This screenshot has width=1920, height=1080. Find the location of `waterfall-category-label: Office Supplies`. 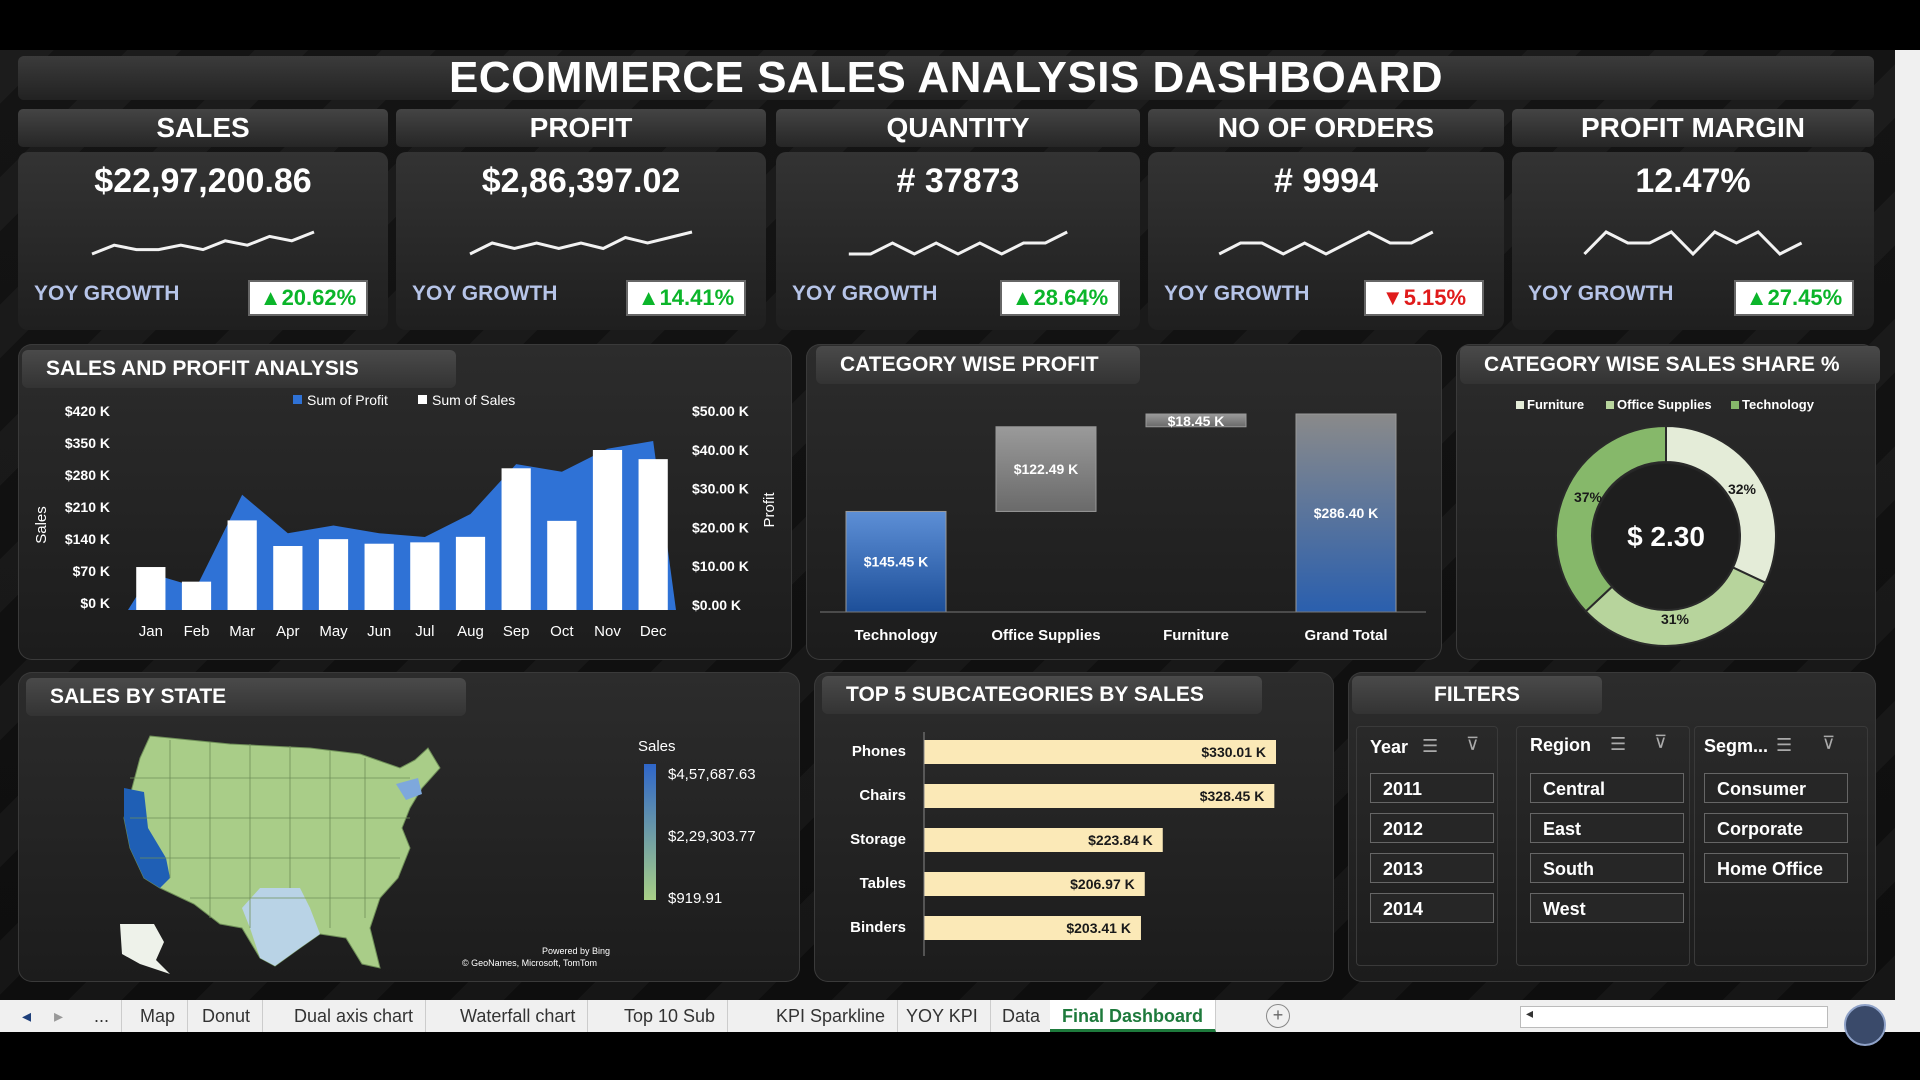

waterfall-category-label: Office Supplies is located at coordinates (1045, 635).